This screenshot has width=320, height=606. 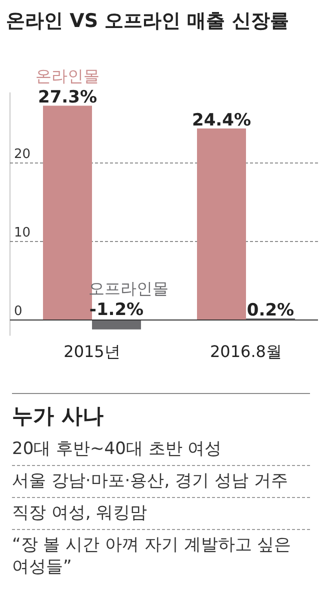 I want to click on x-tick-label: 2016.8월, so click(x=246, y=351).